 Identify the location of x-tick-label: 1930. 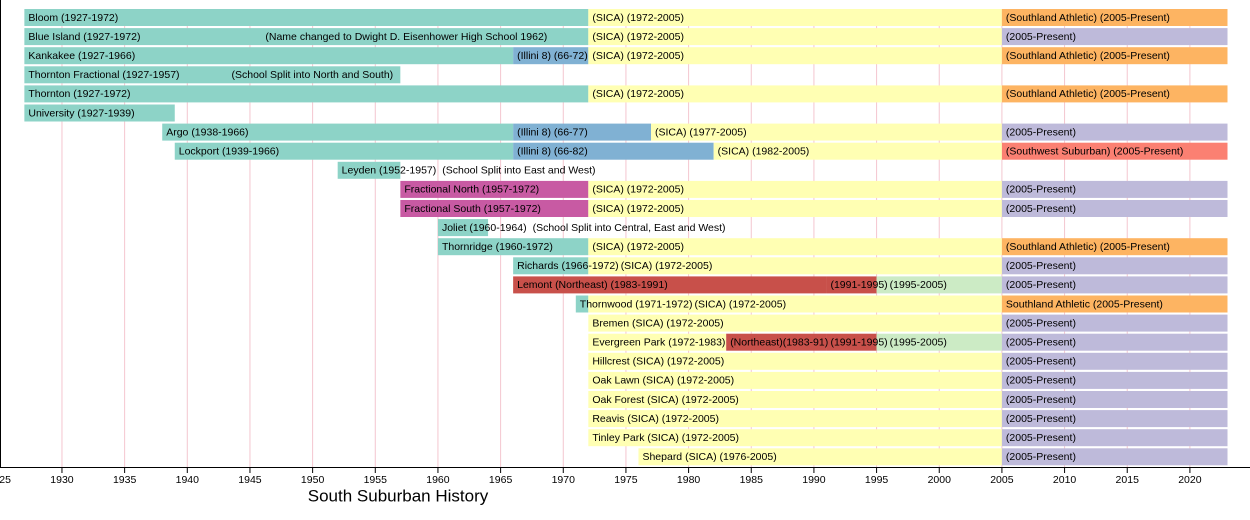
(62, 480).